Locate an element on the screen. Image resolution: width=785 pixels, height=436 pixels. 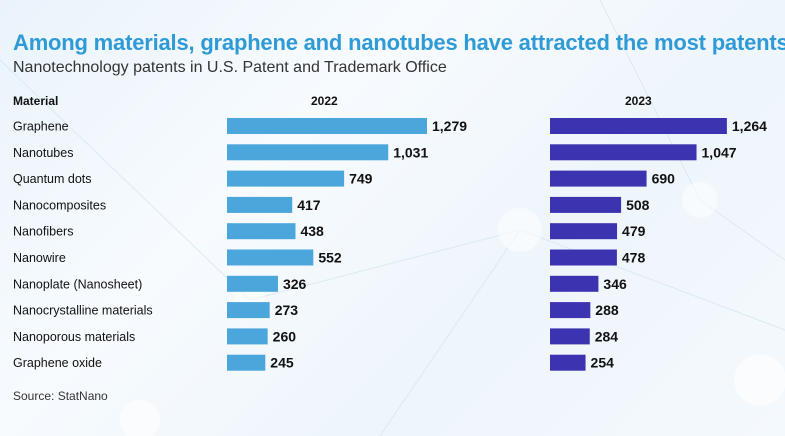
year-2022-column-header: 2022 is located at coordinates (324, 101).